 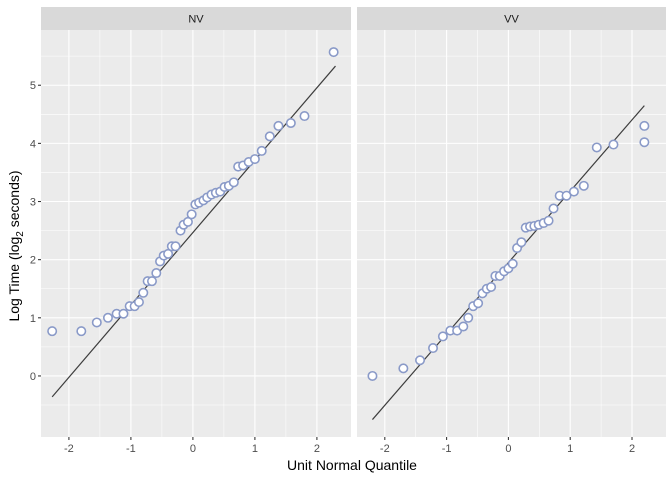 What do you see at coordinates (352, 465) in the screenshot?
I see `x-axis-title: Unit Normal Quantile` at bounding box center [352, 465].